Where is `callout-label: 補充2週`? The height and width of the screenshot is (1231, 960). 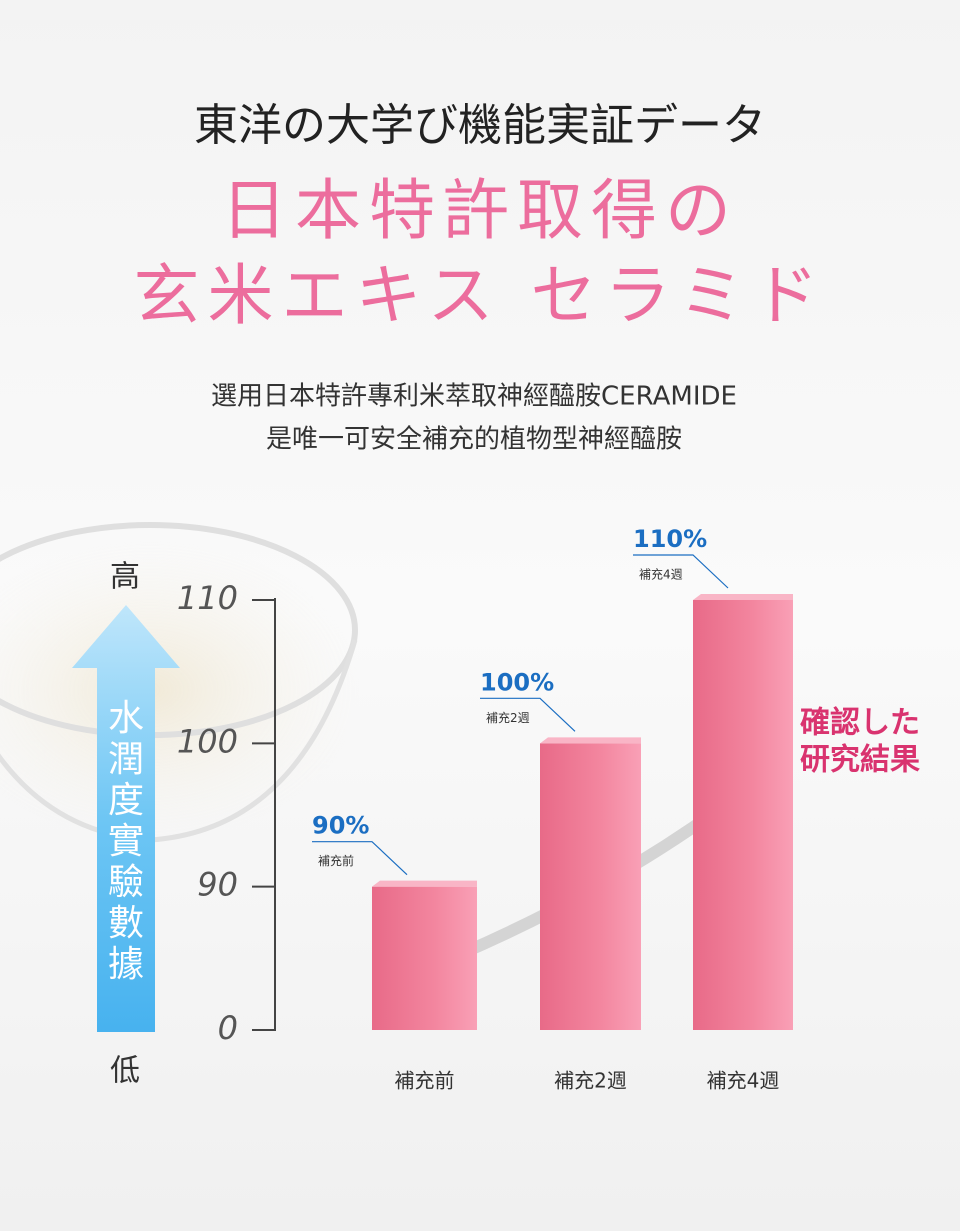 callout-label: 補充2週 is located at coordinates (508, 717).